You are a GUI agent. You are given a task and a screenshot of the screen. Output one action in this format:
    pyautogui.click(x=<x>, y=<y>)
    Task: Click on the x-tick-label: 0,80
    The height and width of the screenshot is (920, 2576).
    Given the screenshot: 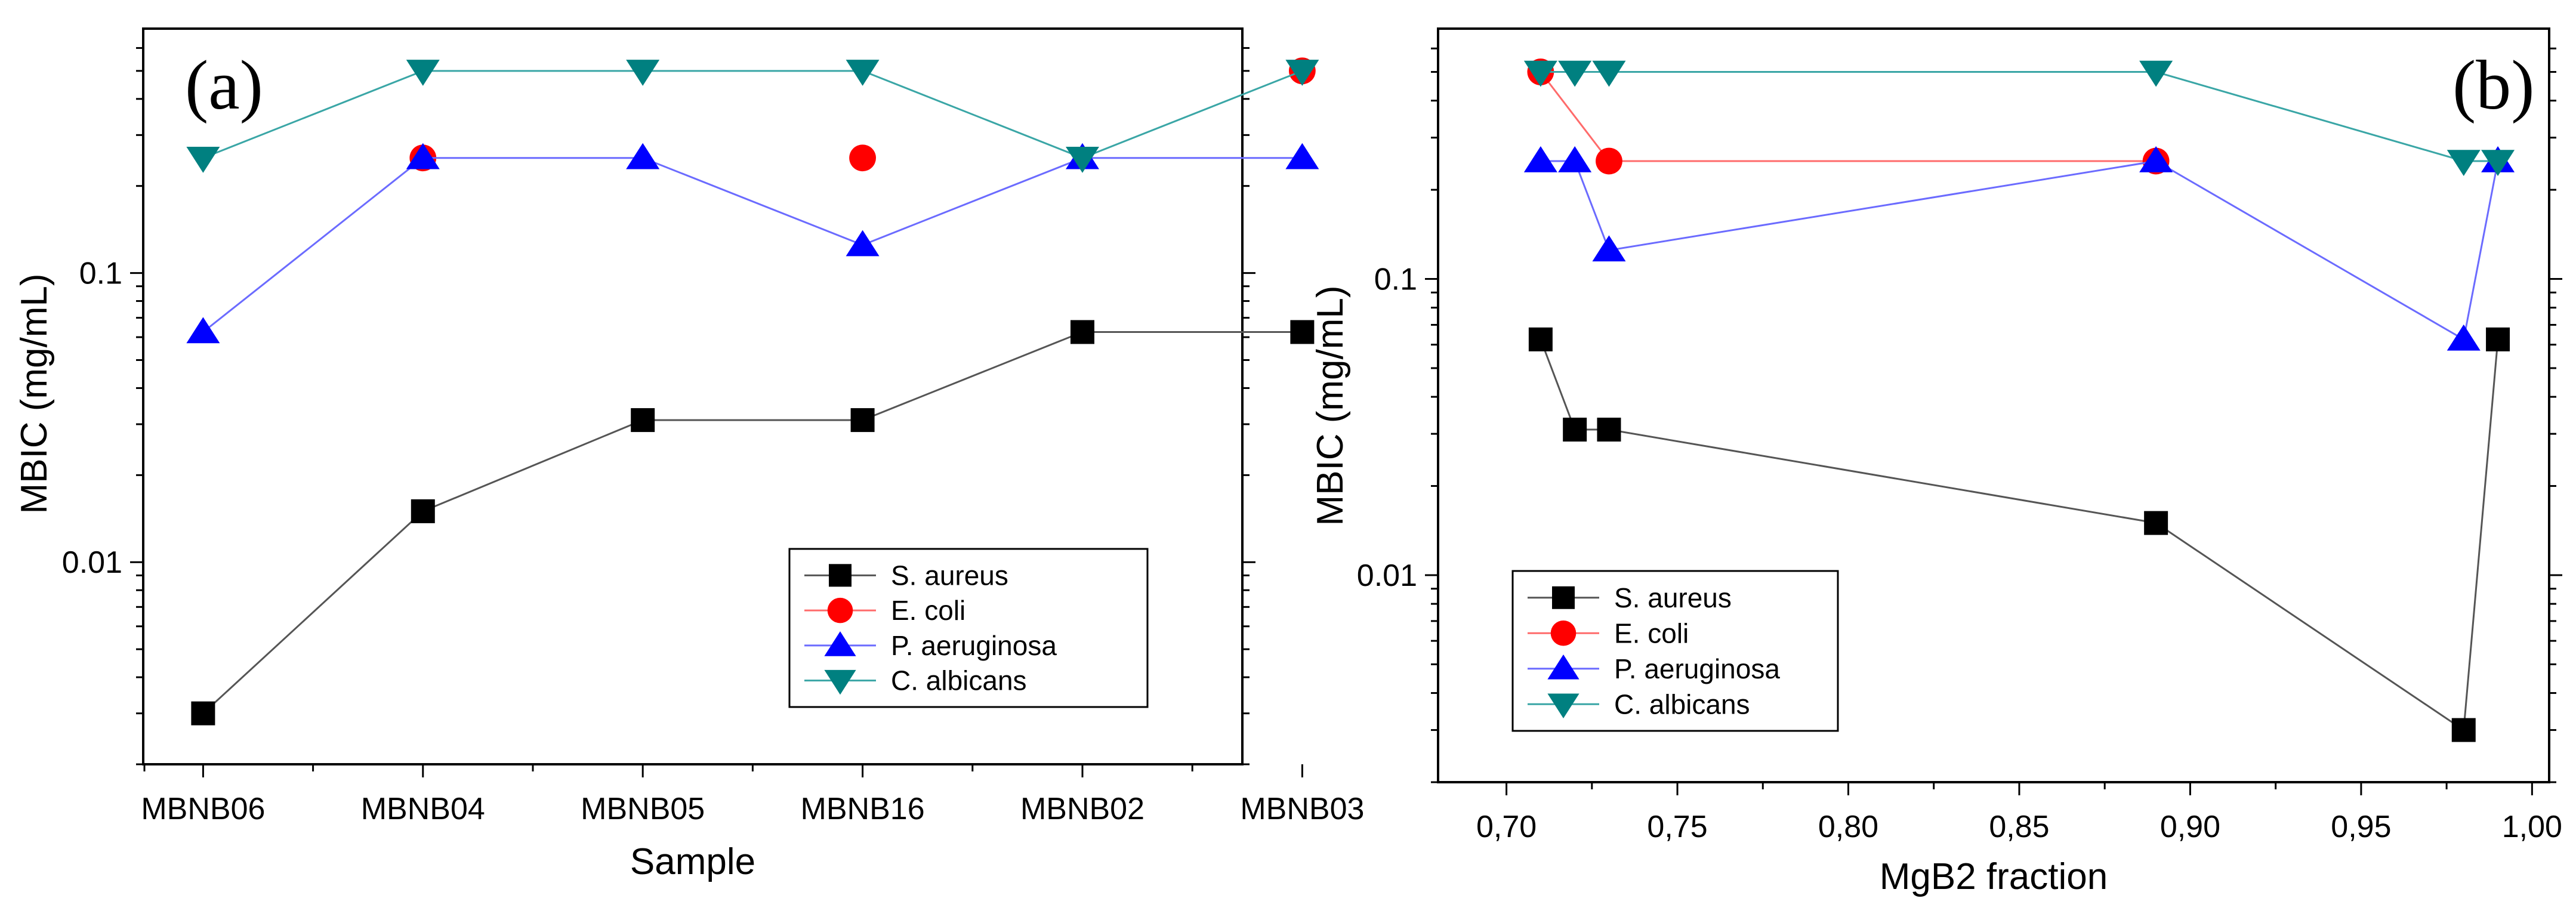 What is the action you would take?
    pyautogui.click(x=1848, y=827)
    